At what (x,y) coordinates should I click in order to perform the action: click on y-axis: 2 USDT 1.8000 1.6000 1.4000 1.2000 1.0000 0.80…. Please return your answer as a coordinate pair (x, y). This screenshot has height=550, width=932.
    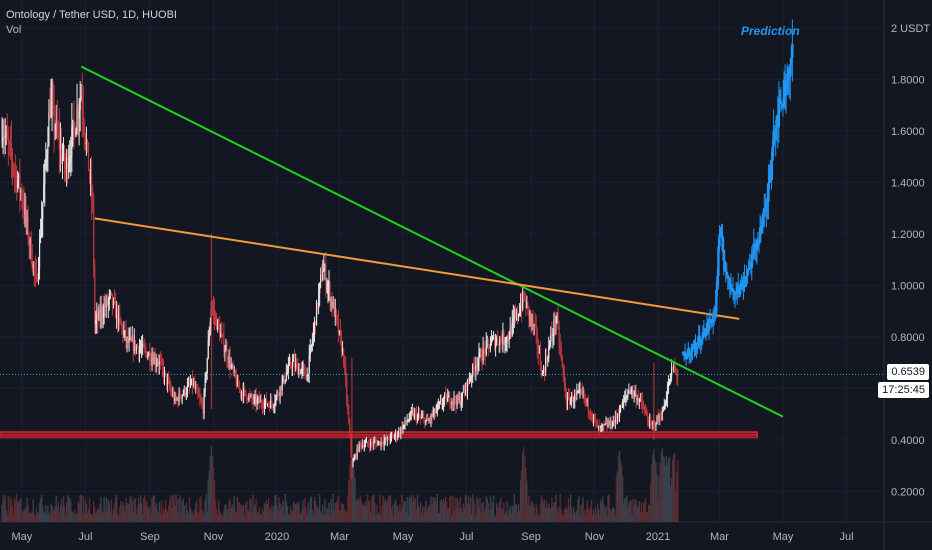
    Looking at the image, I should click on (906, 275).